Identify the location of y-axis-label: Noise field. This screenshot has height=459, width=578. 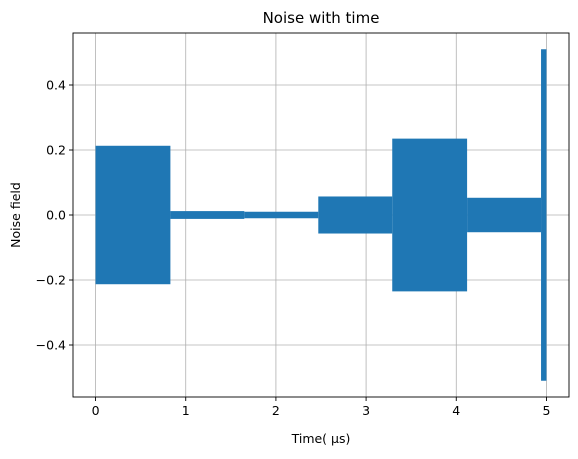
(15, 215).